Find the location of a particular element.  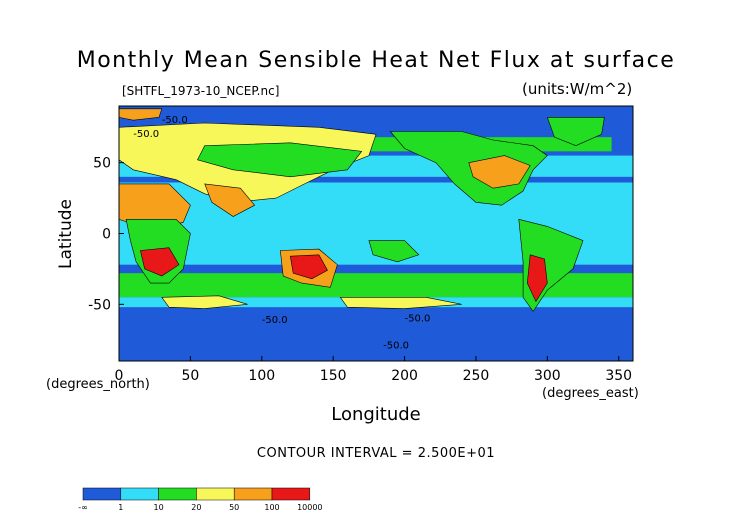

x-axis-label: Longitude is located at coordinates (376, 414).